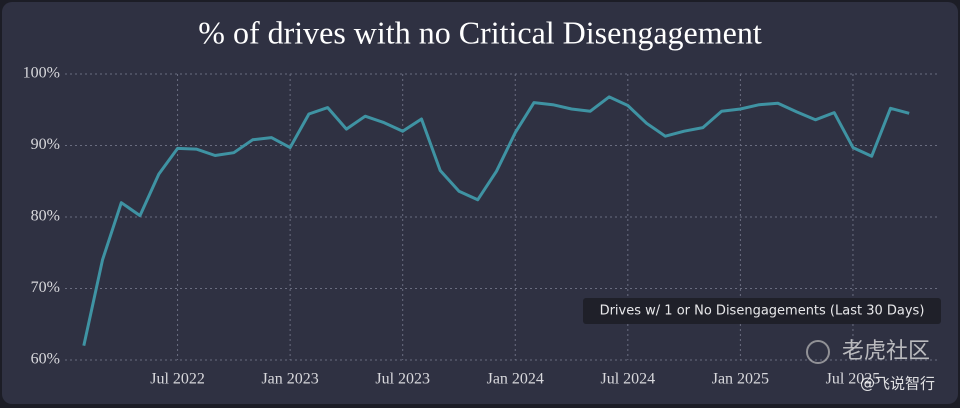 This screenshot has height=408, width=960. Describe the element at coordinates (897, 384) in the screenshot. I see `watermark-handle: @飞说智行` at that location.